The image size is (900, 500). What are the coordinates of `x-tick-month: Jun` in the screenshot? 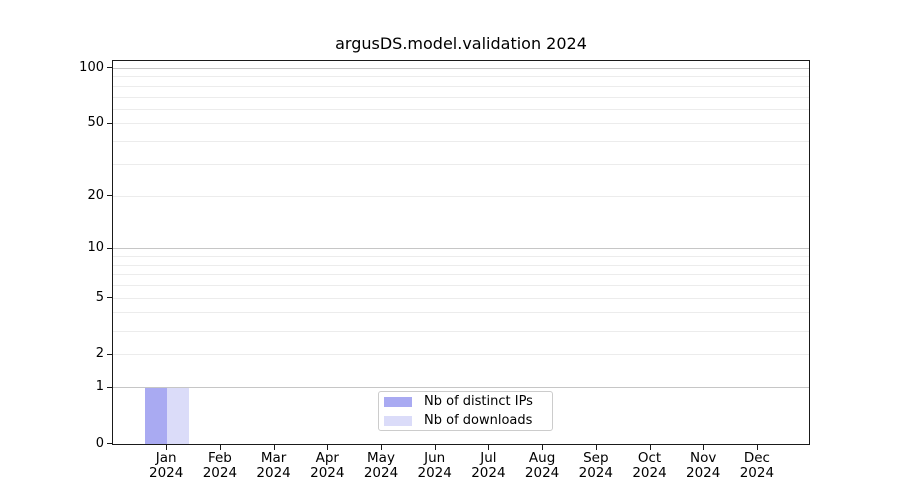 It's located at (435, 458).